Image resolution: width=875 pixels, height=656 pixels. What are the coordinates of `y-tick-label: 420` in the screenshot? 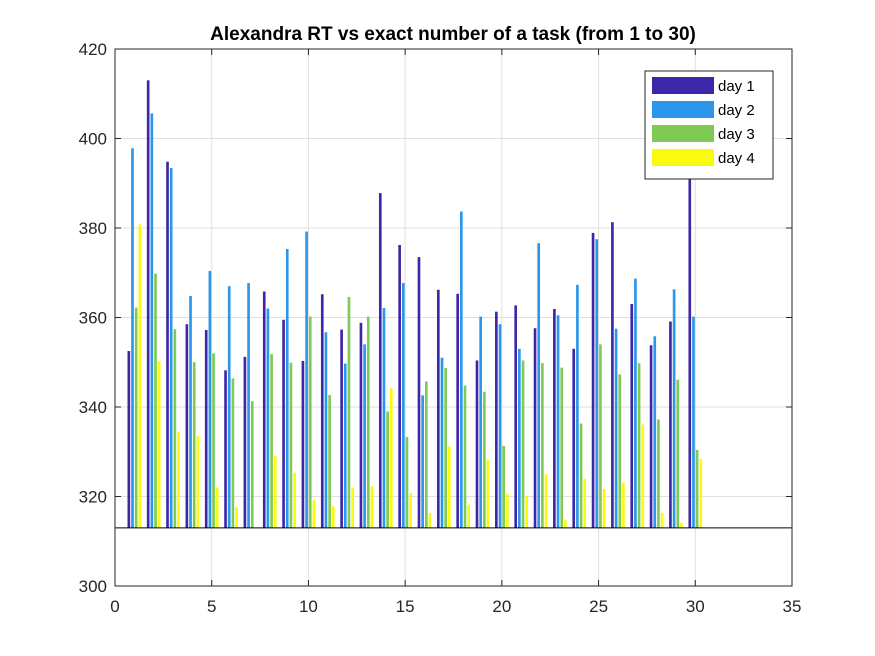 It's located at (93, 49).